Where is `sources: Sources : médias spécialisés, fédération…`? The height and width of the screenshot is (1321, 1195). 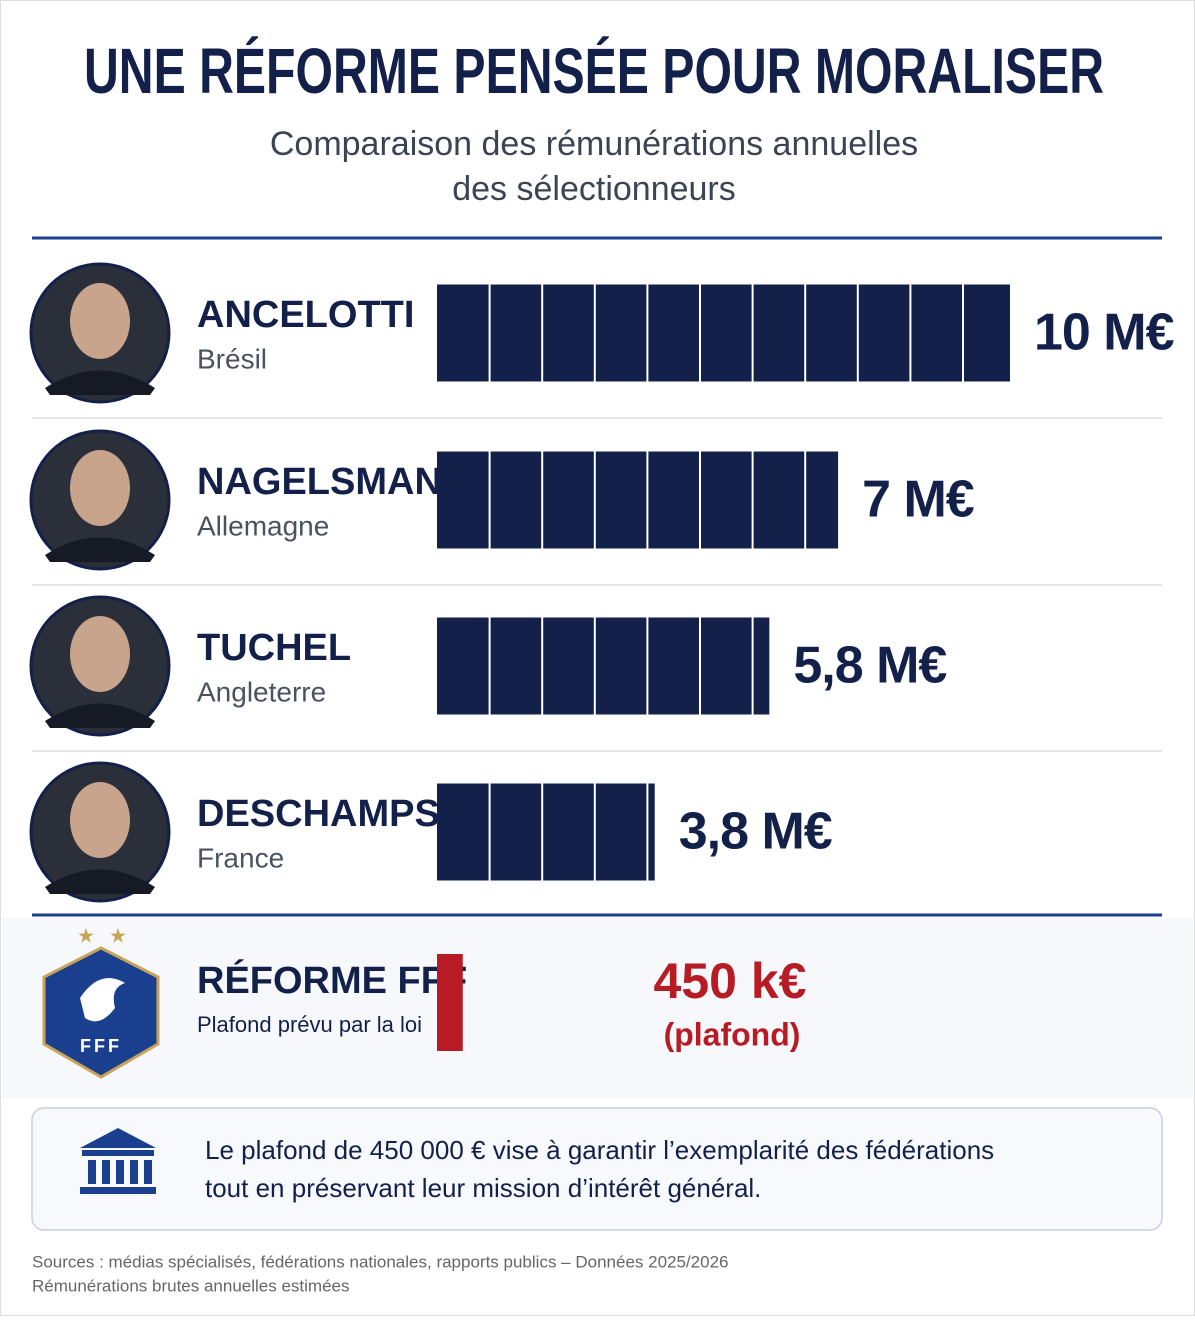 sources: Sources : médias spécialisés, fédération… is located at coordinates (380, 1261).